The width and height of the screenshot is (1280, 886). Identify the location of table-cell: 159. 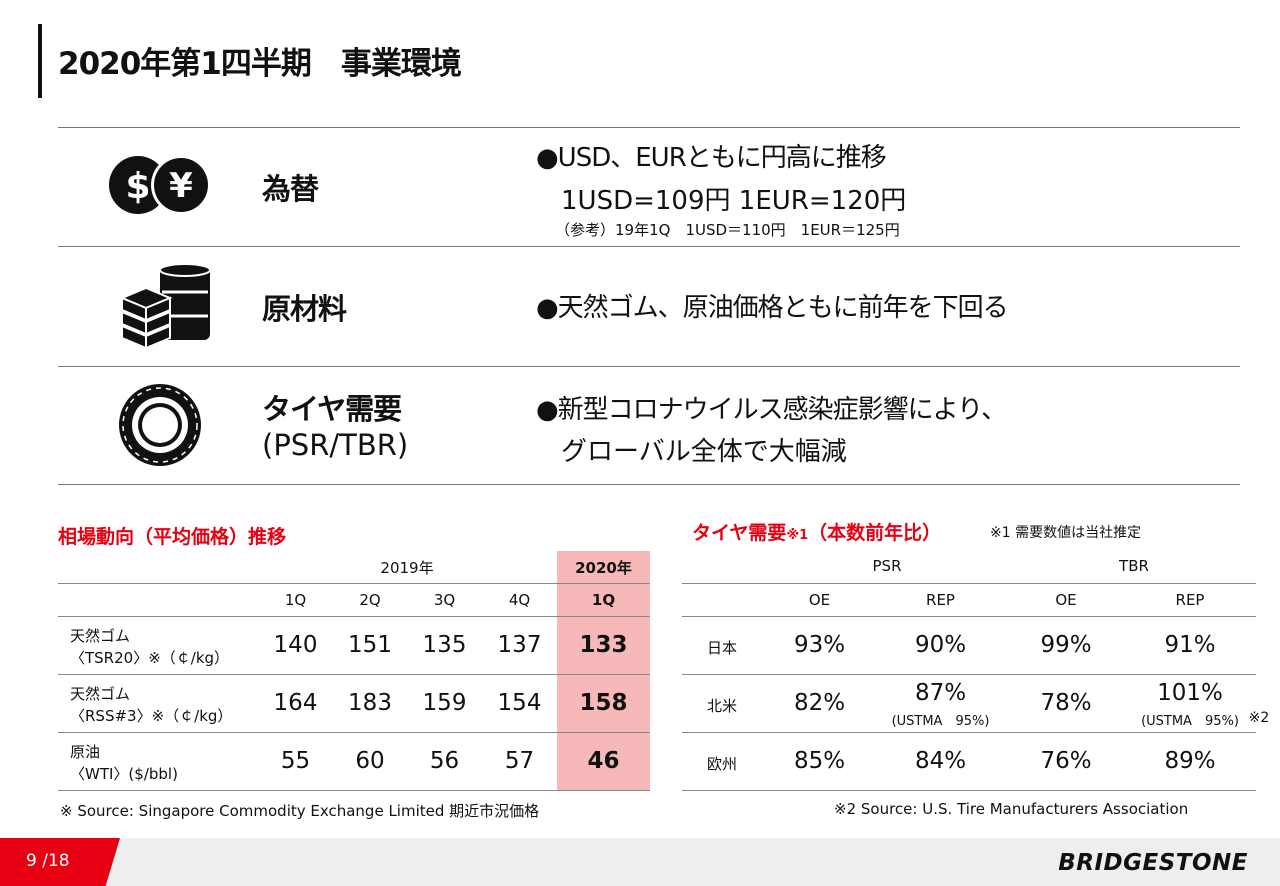
(444, 703).